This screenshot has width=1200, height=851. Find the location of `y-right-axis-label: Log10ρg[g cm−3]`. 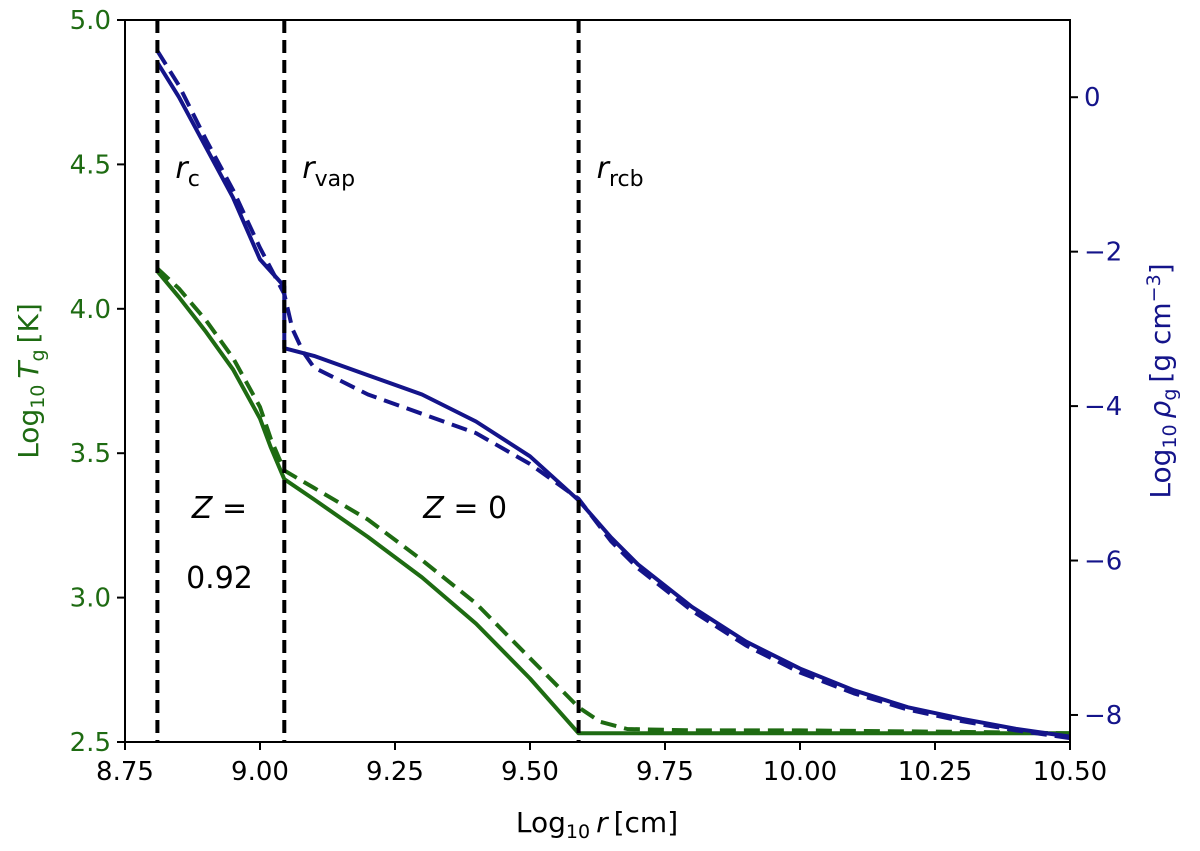

y-right-axis-label: Log10ρg[g cm−3] is located at coordinates (1162, 380).